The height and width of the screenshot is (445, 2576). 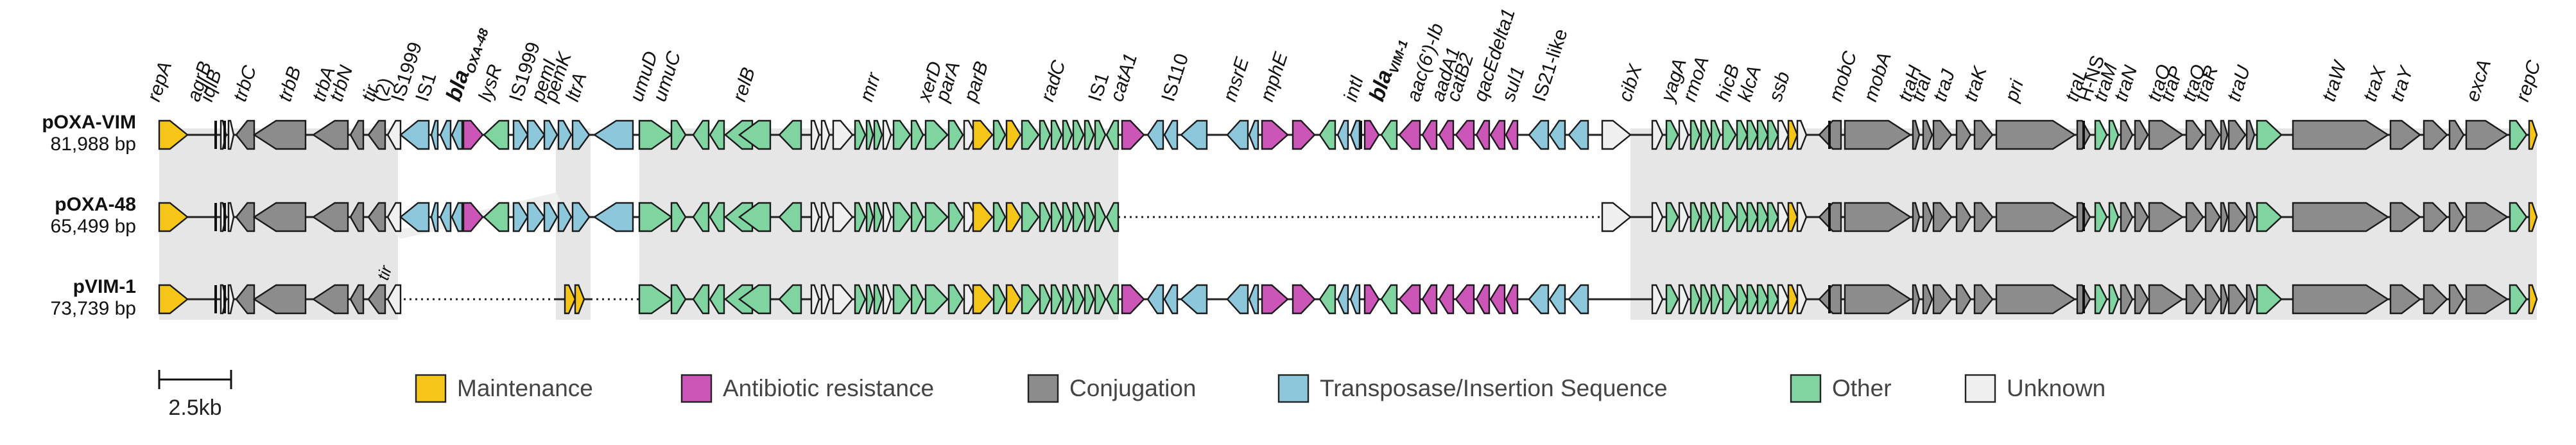 I want to click on gene-label: trbC, so click(x=245, y=83).